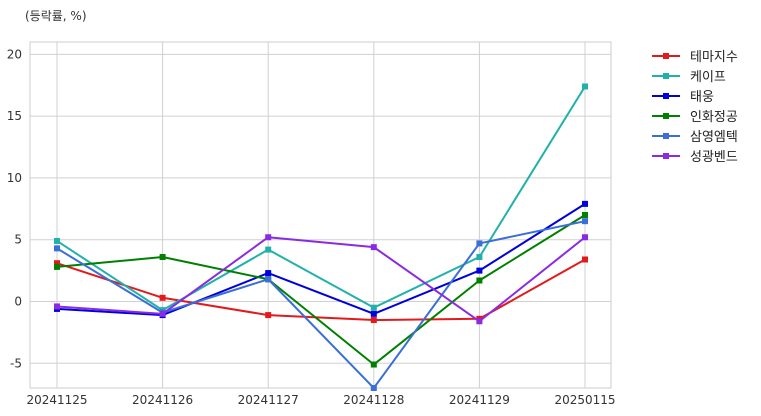 The image size is (761, 416). What do you see at coordinates (714, 117) in the screenshot?
I see `legend-label-3: 인화정공` at bounding box center [714, 117].